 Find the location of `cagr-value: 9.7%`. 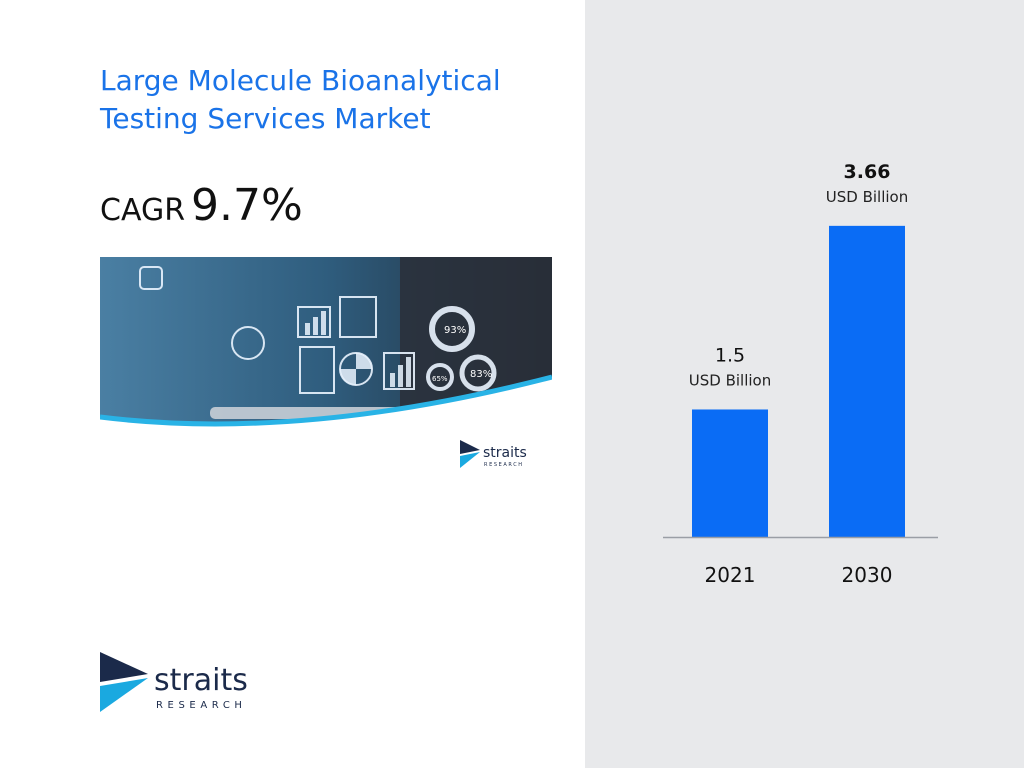

cagr-value: 9.7% is located at coordinates (247, 205).